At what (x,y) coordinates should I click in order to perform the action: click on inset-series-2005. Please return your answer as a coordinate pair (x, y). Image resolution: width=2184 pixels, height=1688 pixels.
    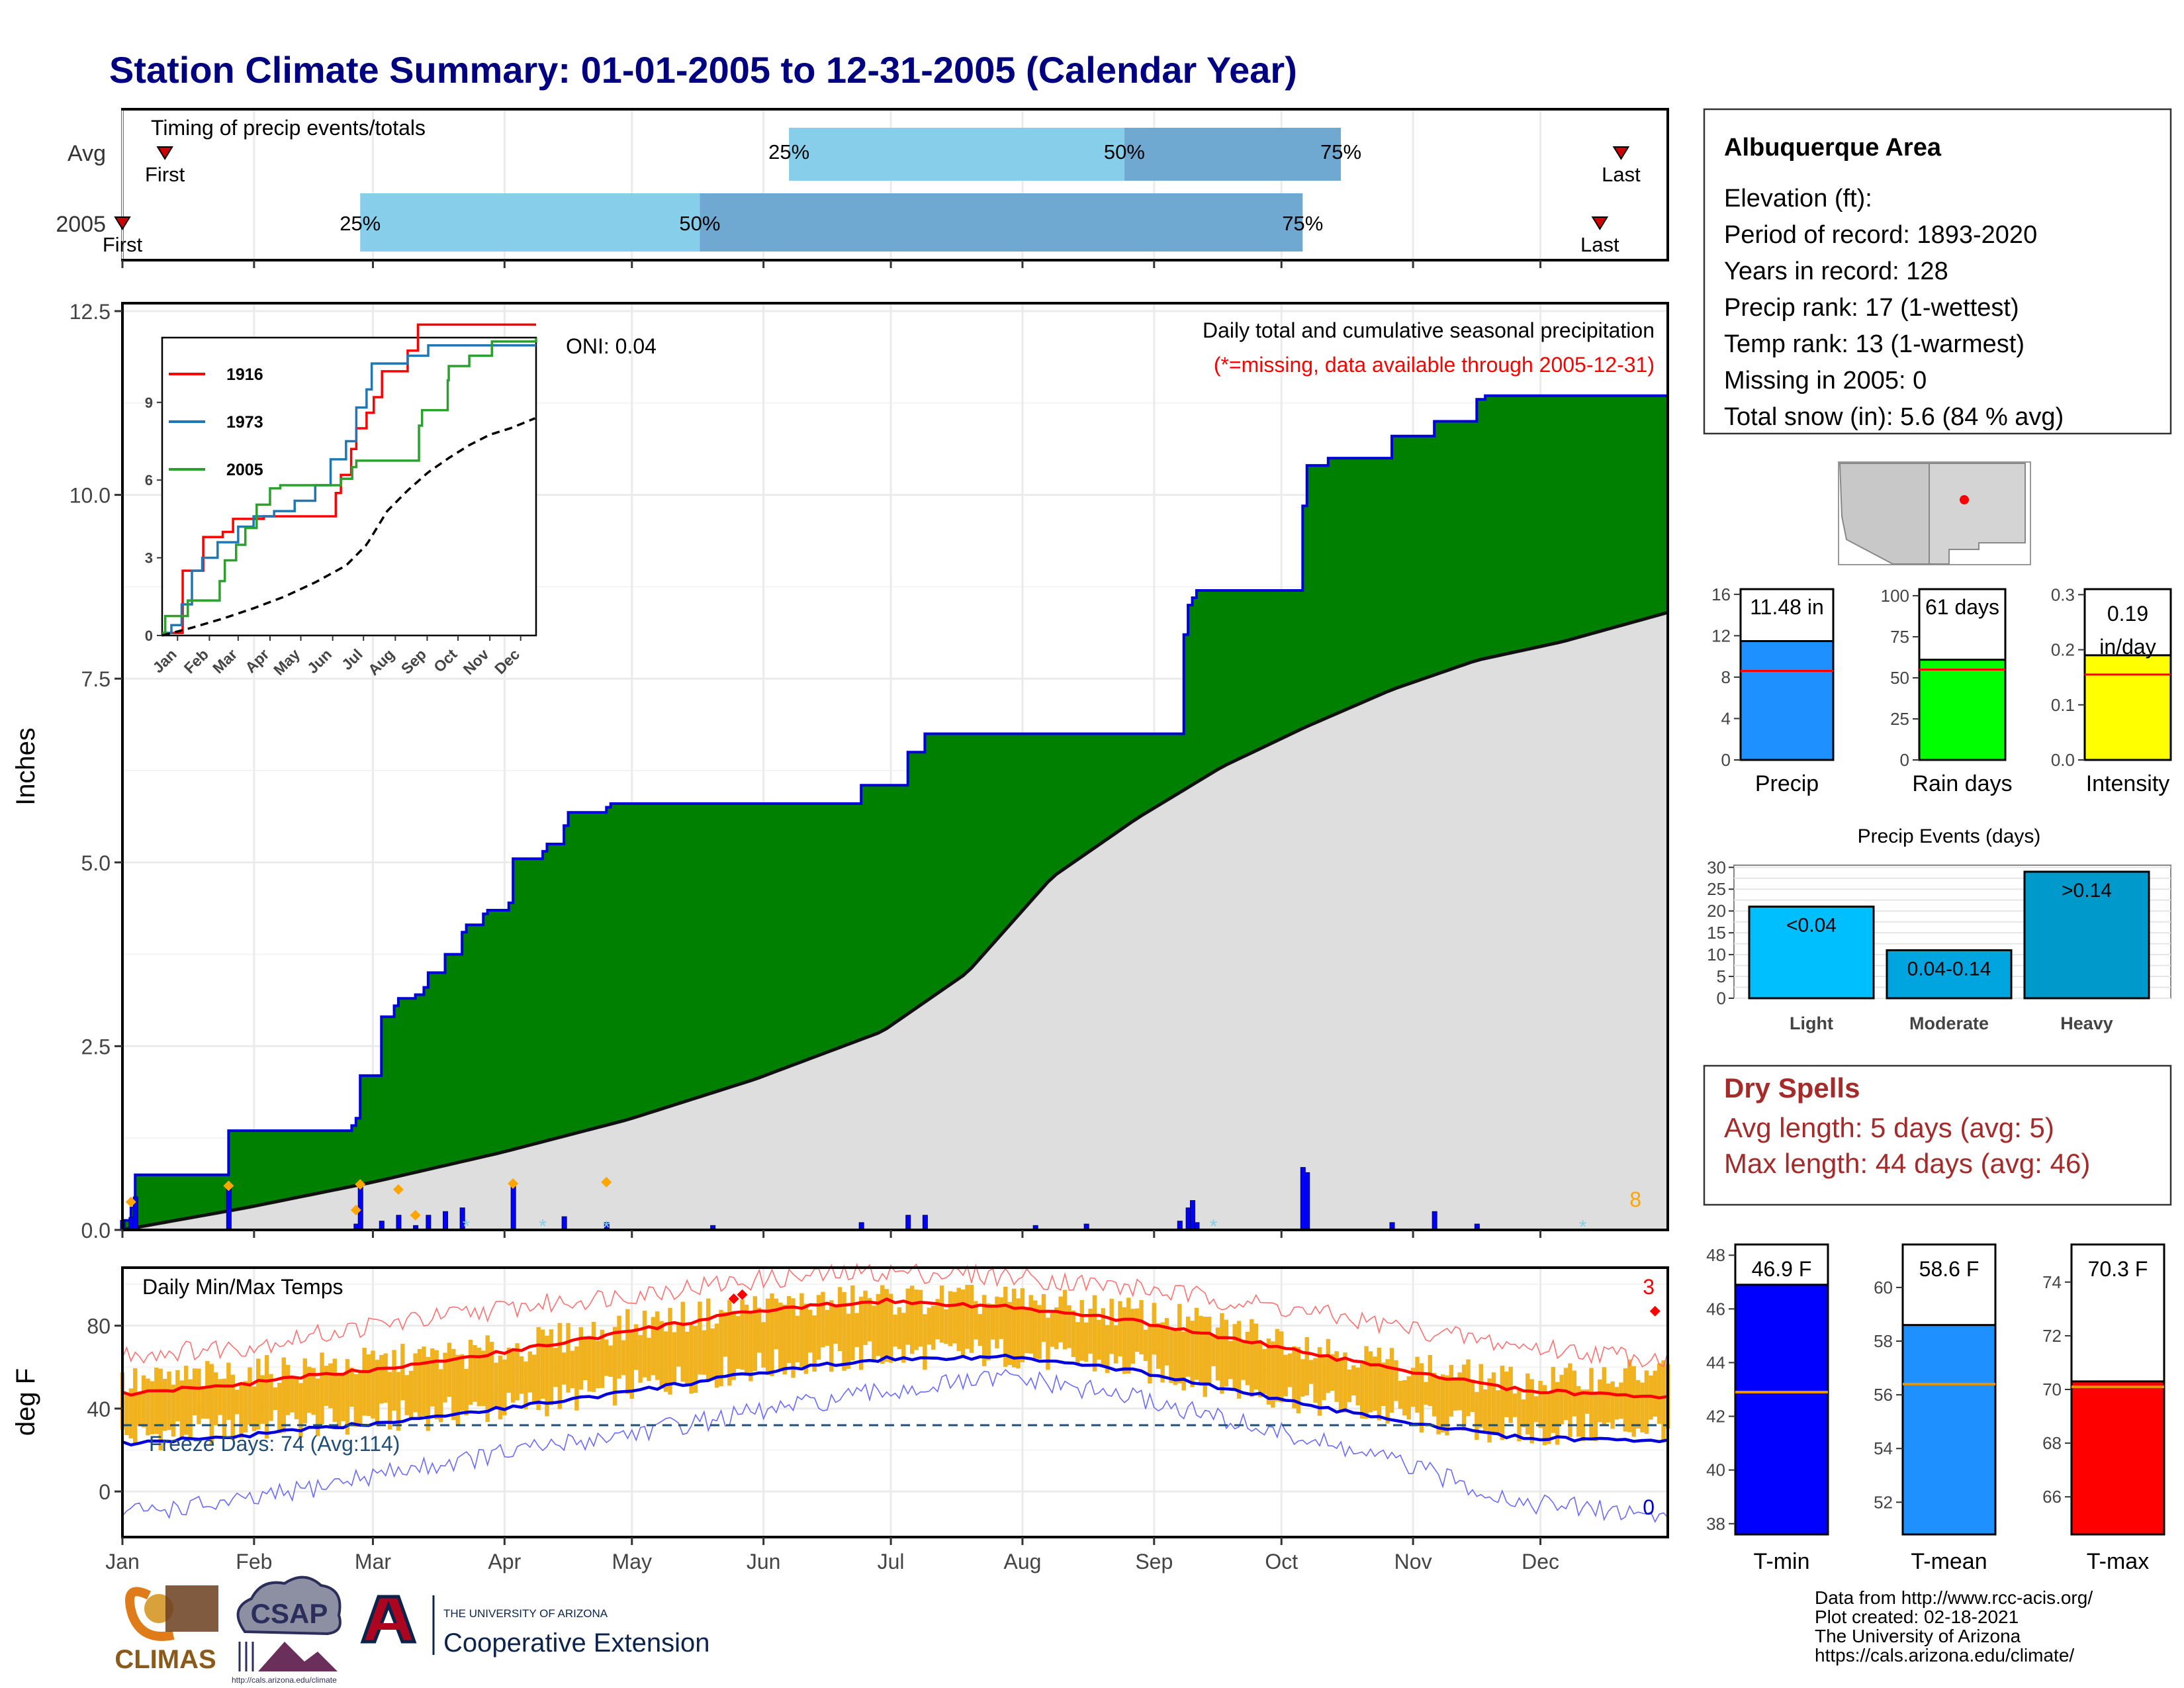
    Looking at the image, I should click on (349, 486).